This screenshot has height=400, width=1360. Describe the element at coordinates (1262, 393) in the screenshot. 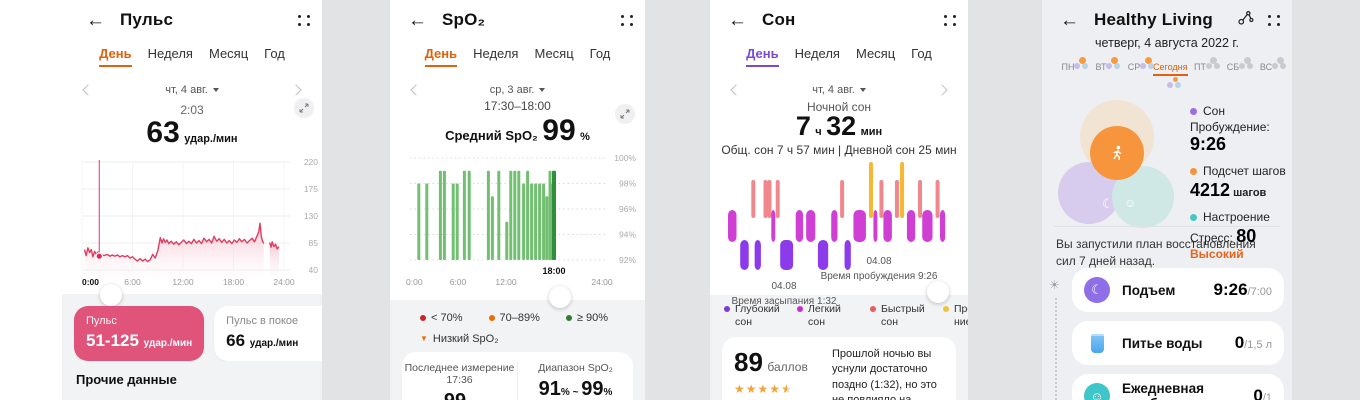

I see `task-value: 0/1` at that location.